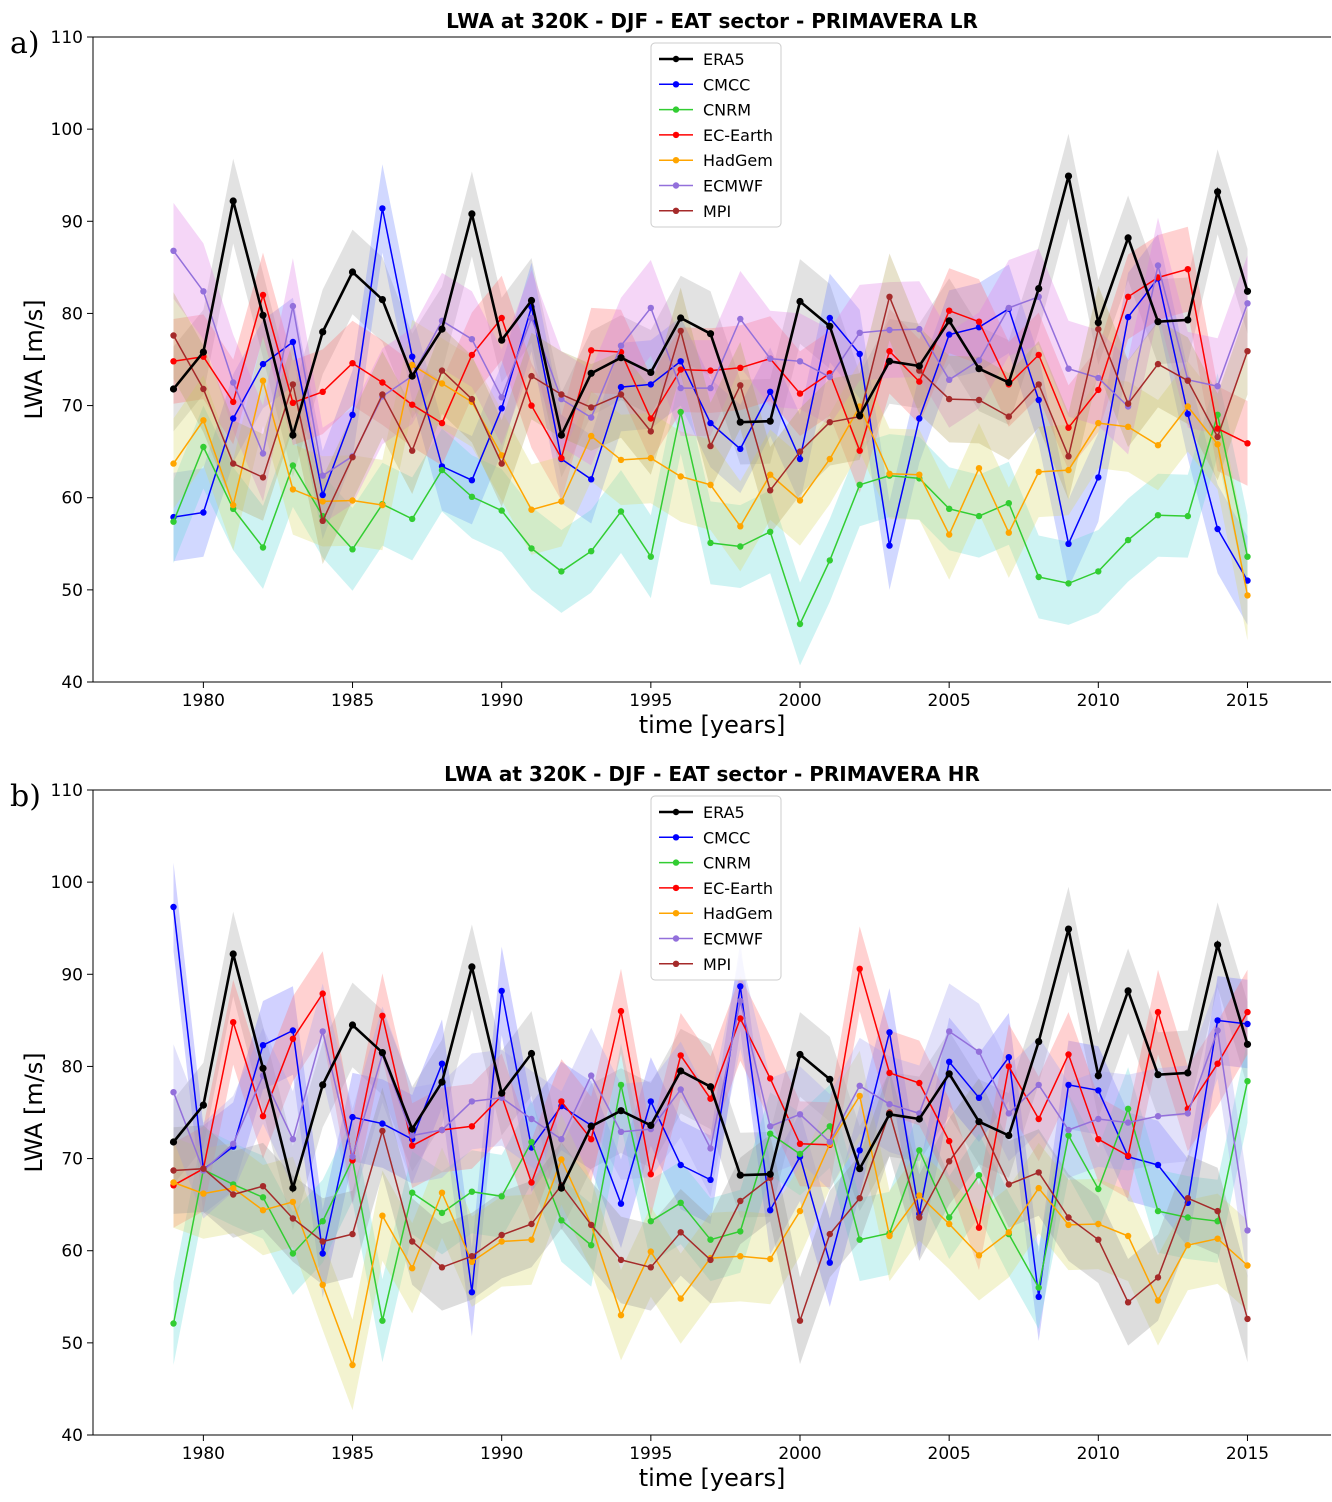 This screenshot has height=1502, width=1332. What do you see at coordinates (727, 110) in the screenshot?
I see `legend-label-cnrm: CNRM` at bounding box center [727, 110].